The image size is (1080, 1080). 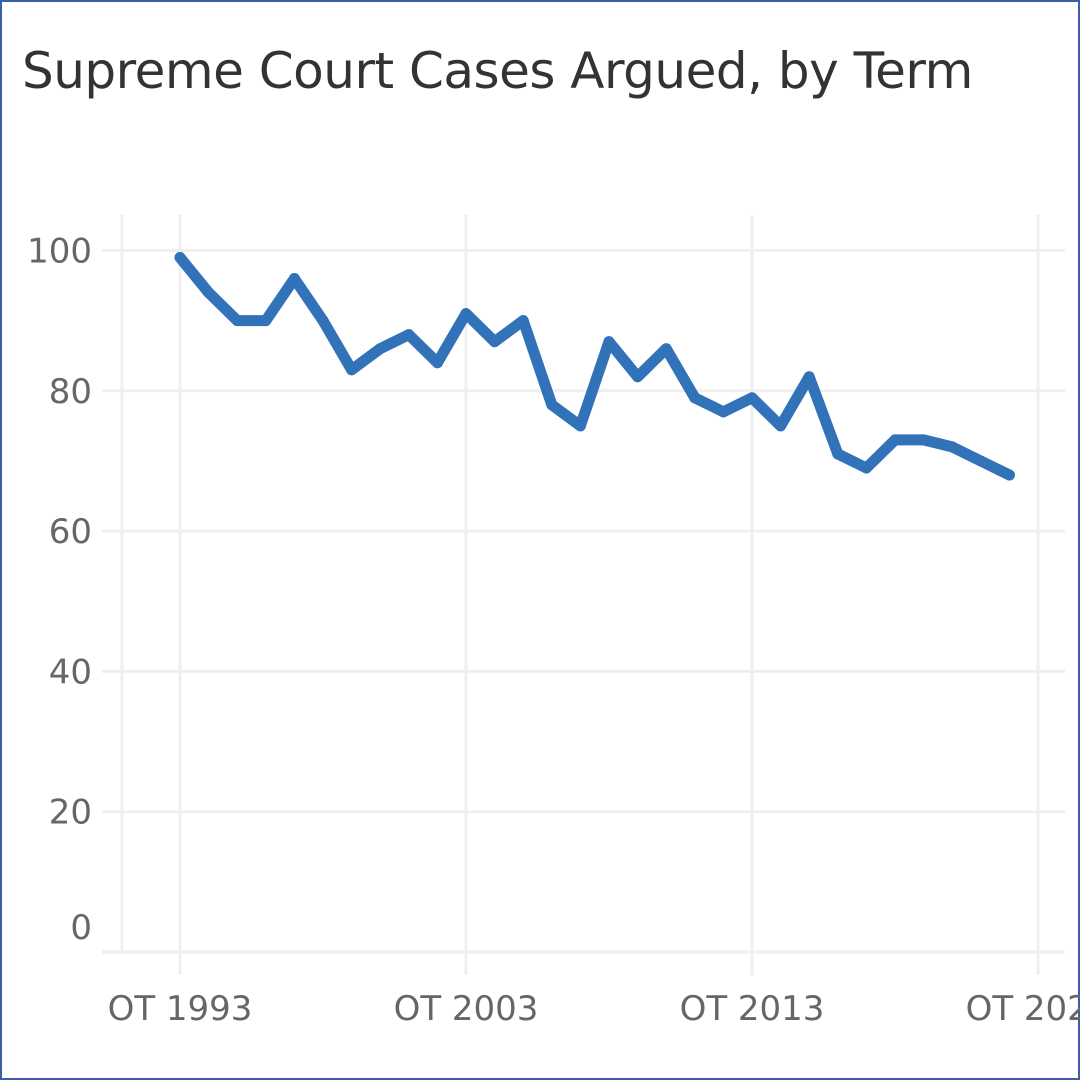 What do you see at coordinates (81, 928) in the screenshot?
I see `y-tick-label: 0` at bounding box center [81, 928].